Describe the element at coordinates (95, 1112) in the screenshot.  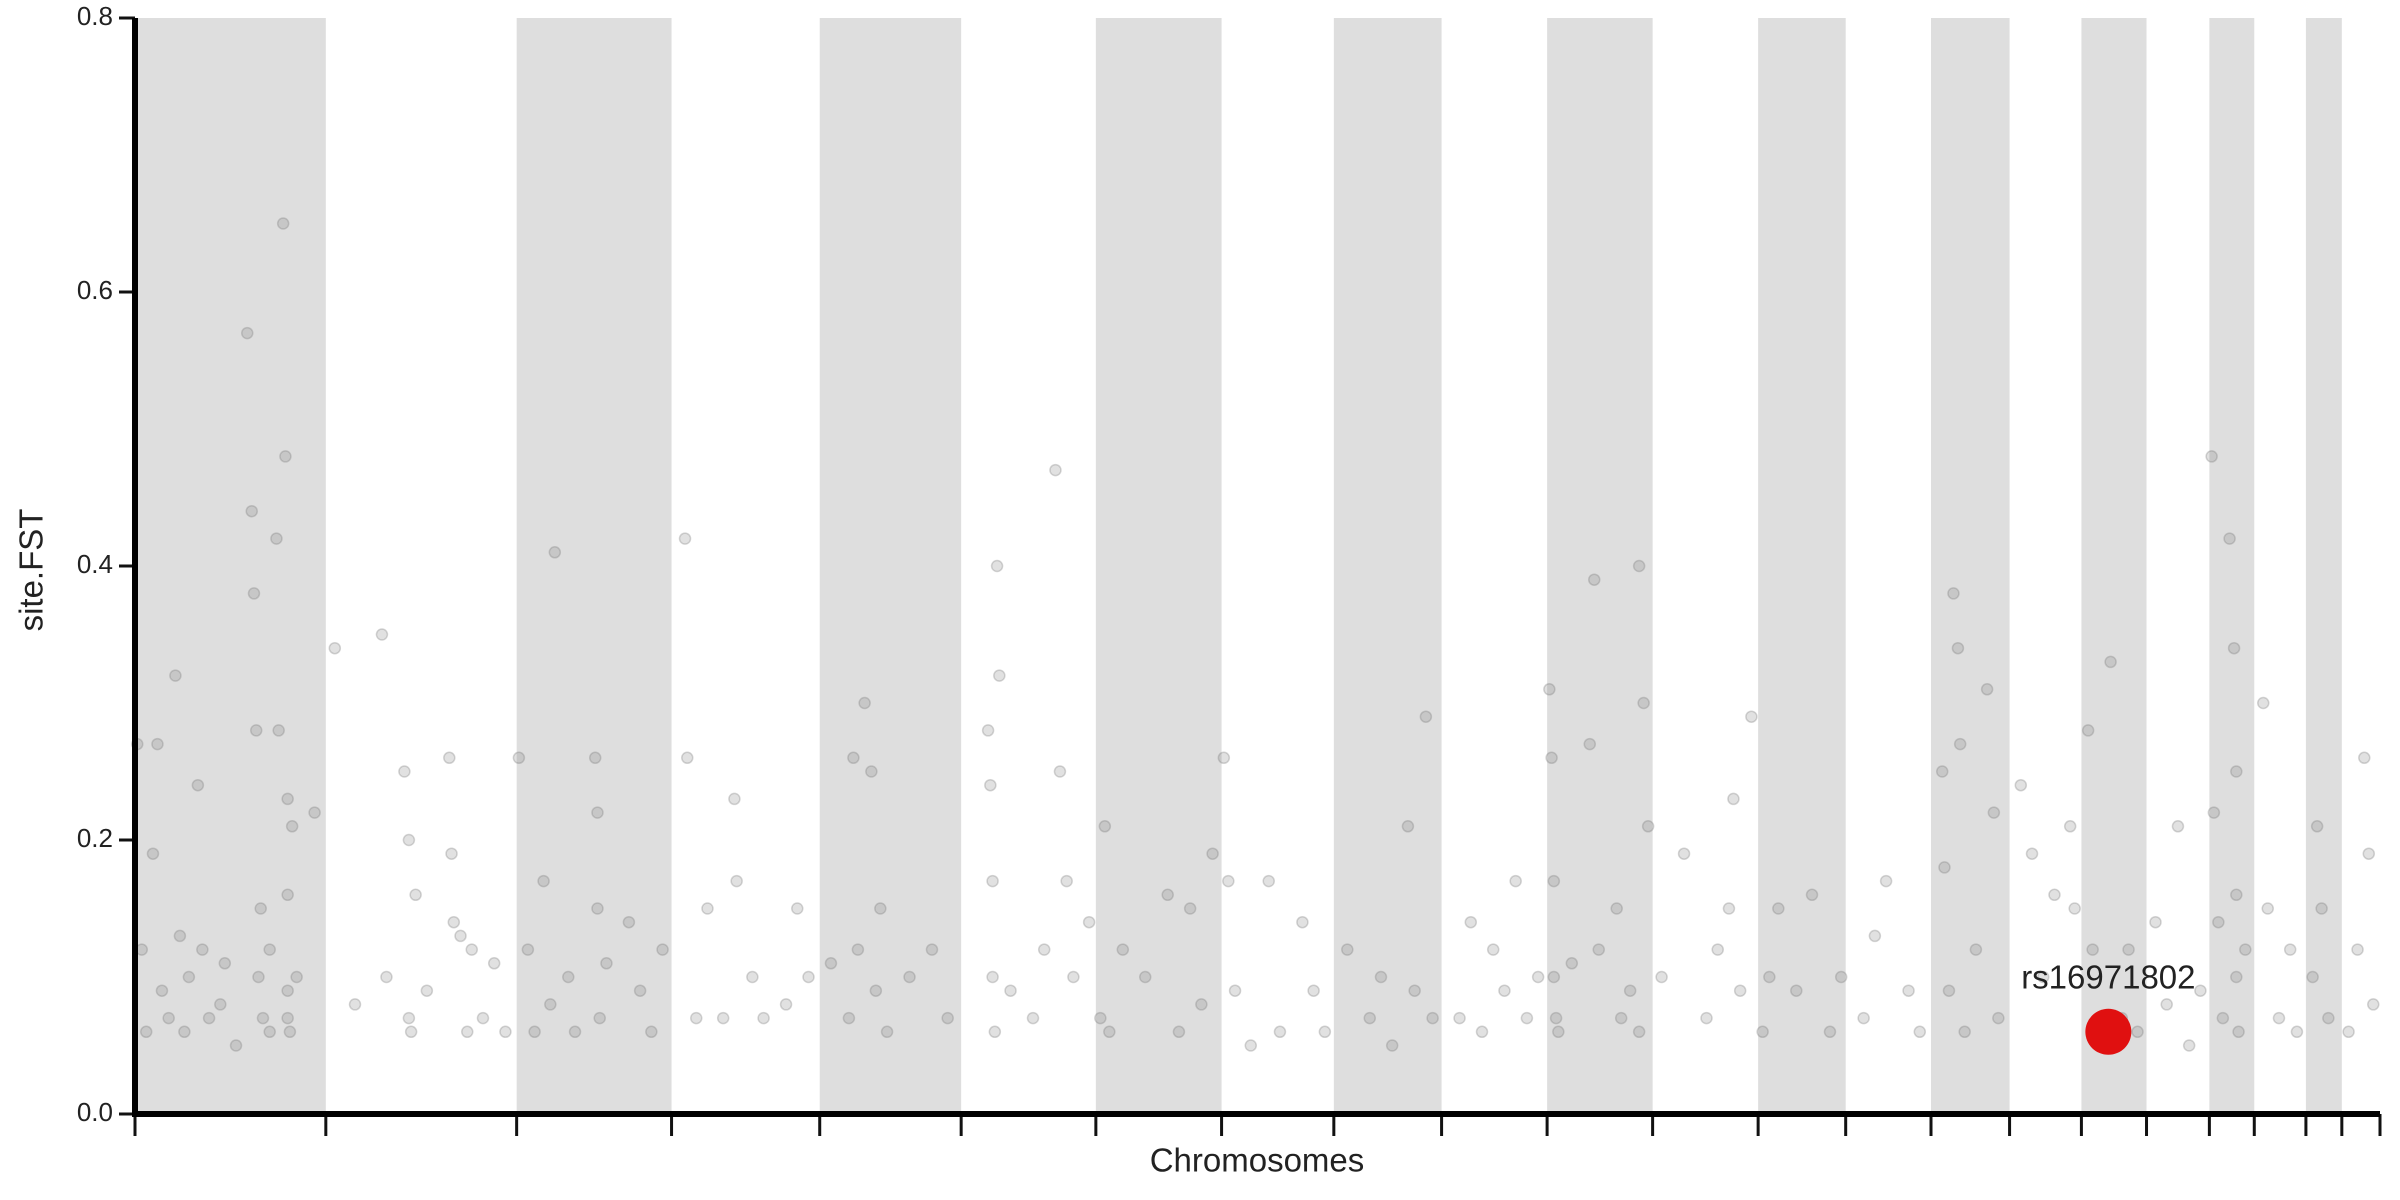
I see `y-tick-label: 0.0` at that location.